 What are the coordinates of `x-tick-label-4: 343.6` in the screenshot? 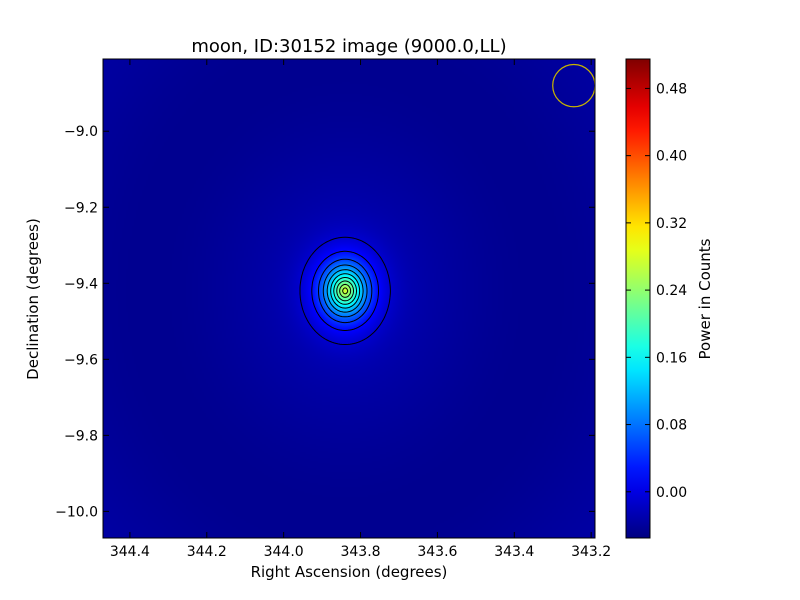 It's located at (437, 552).